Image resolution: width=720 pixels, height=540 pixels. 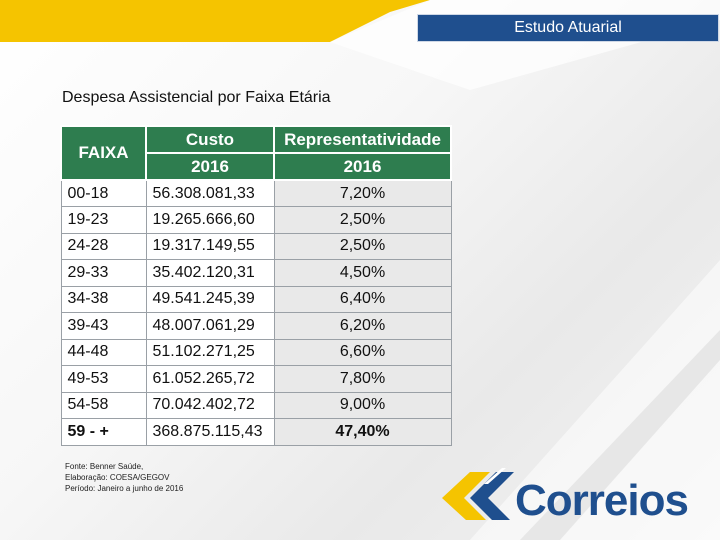 What do you see at coordinates (103, 193) in the screenshot?
I see `cell-faixa: 00-18` at bounding box center [103, 193].